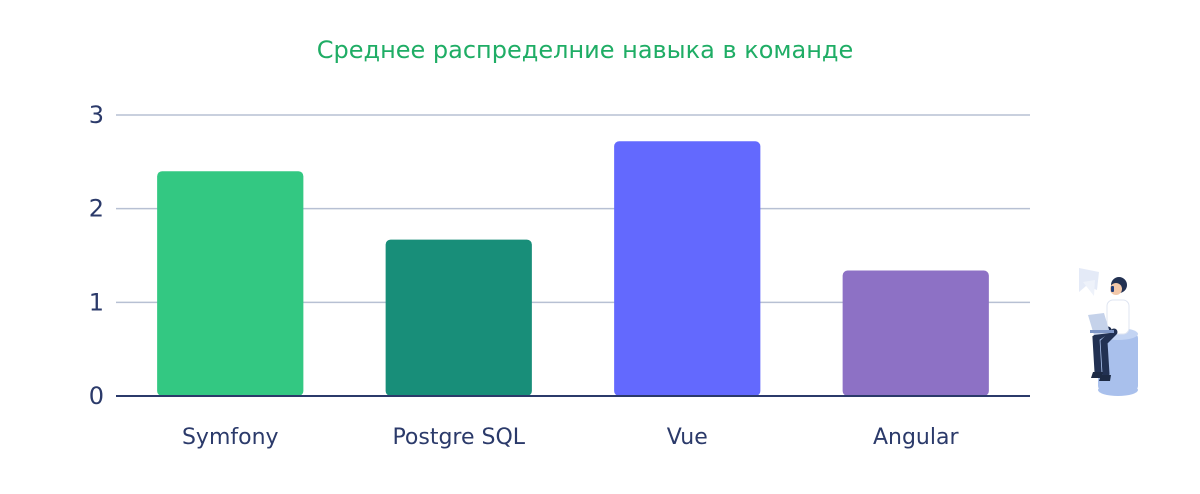  What do you see at coordinates (458, 317) in the screenshot?
I see `bar-postgre-sql` at bounding box center [458, 317].